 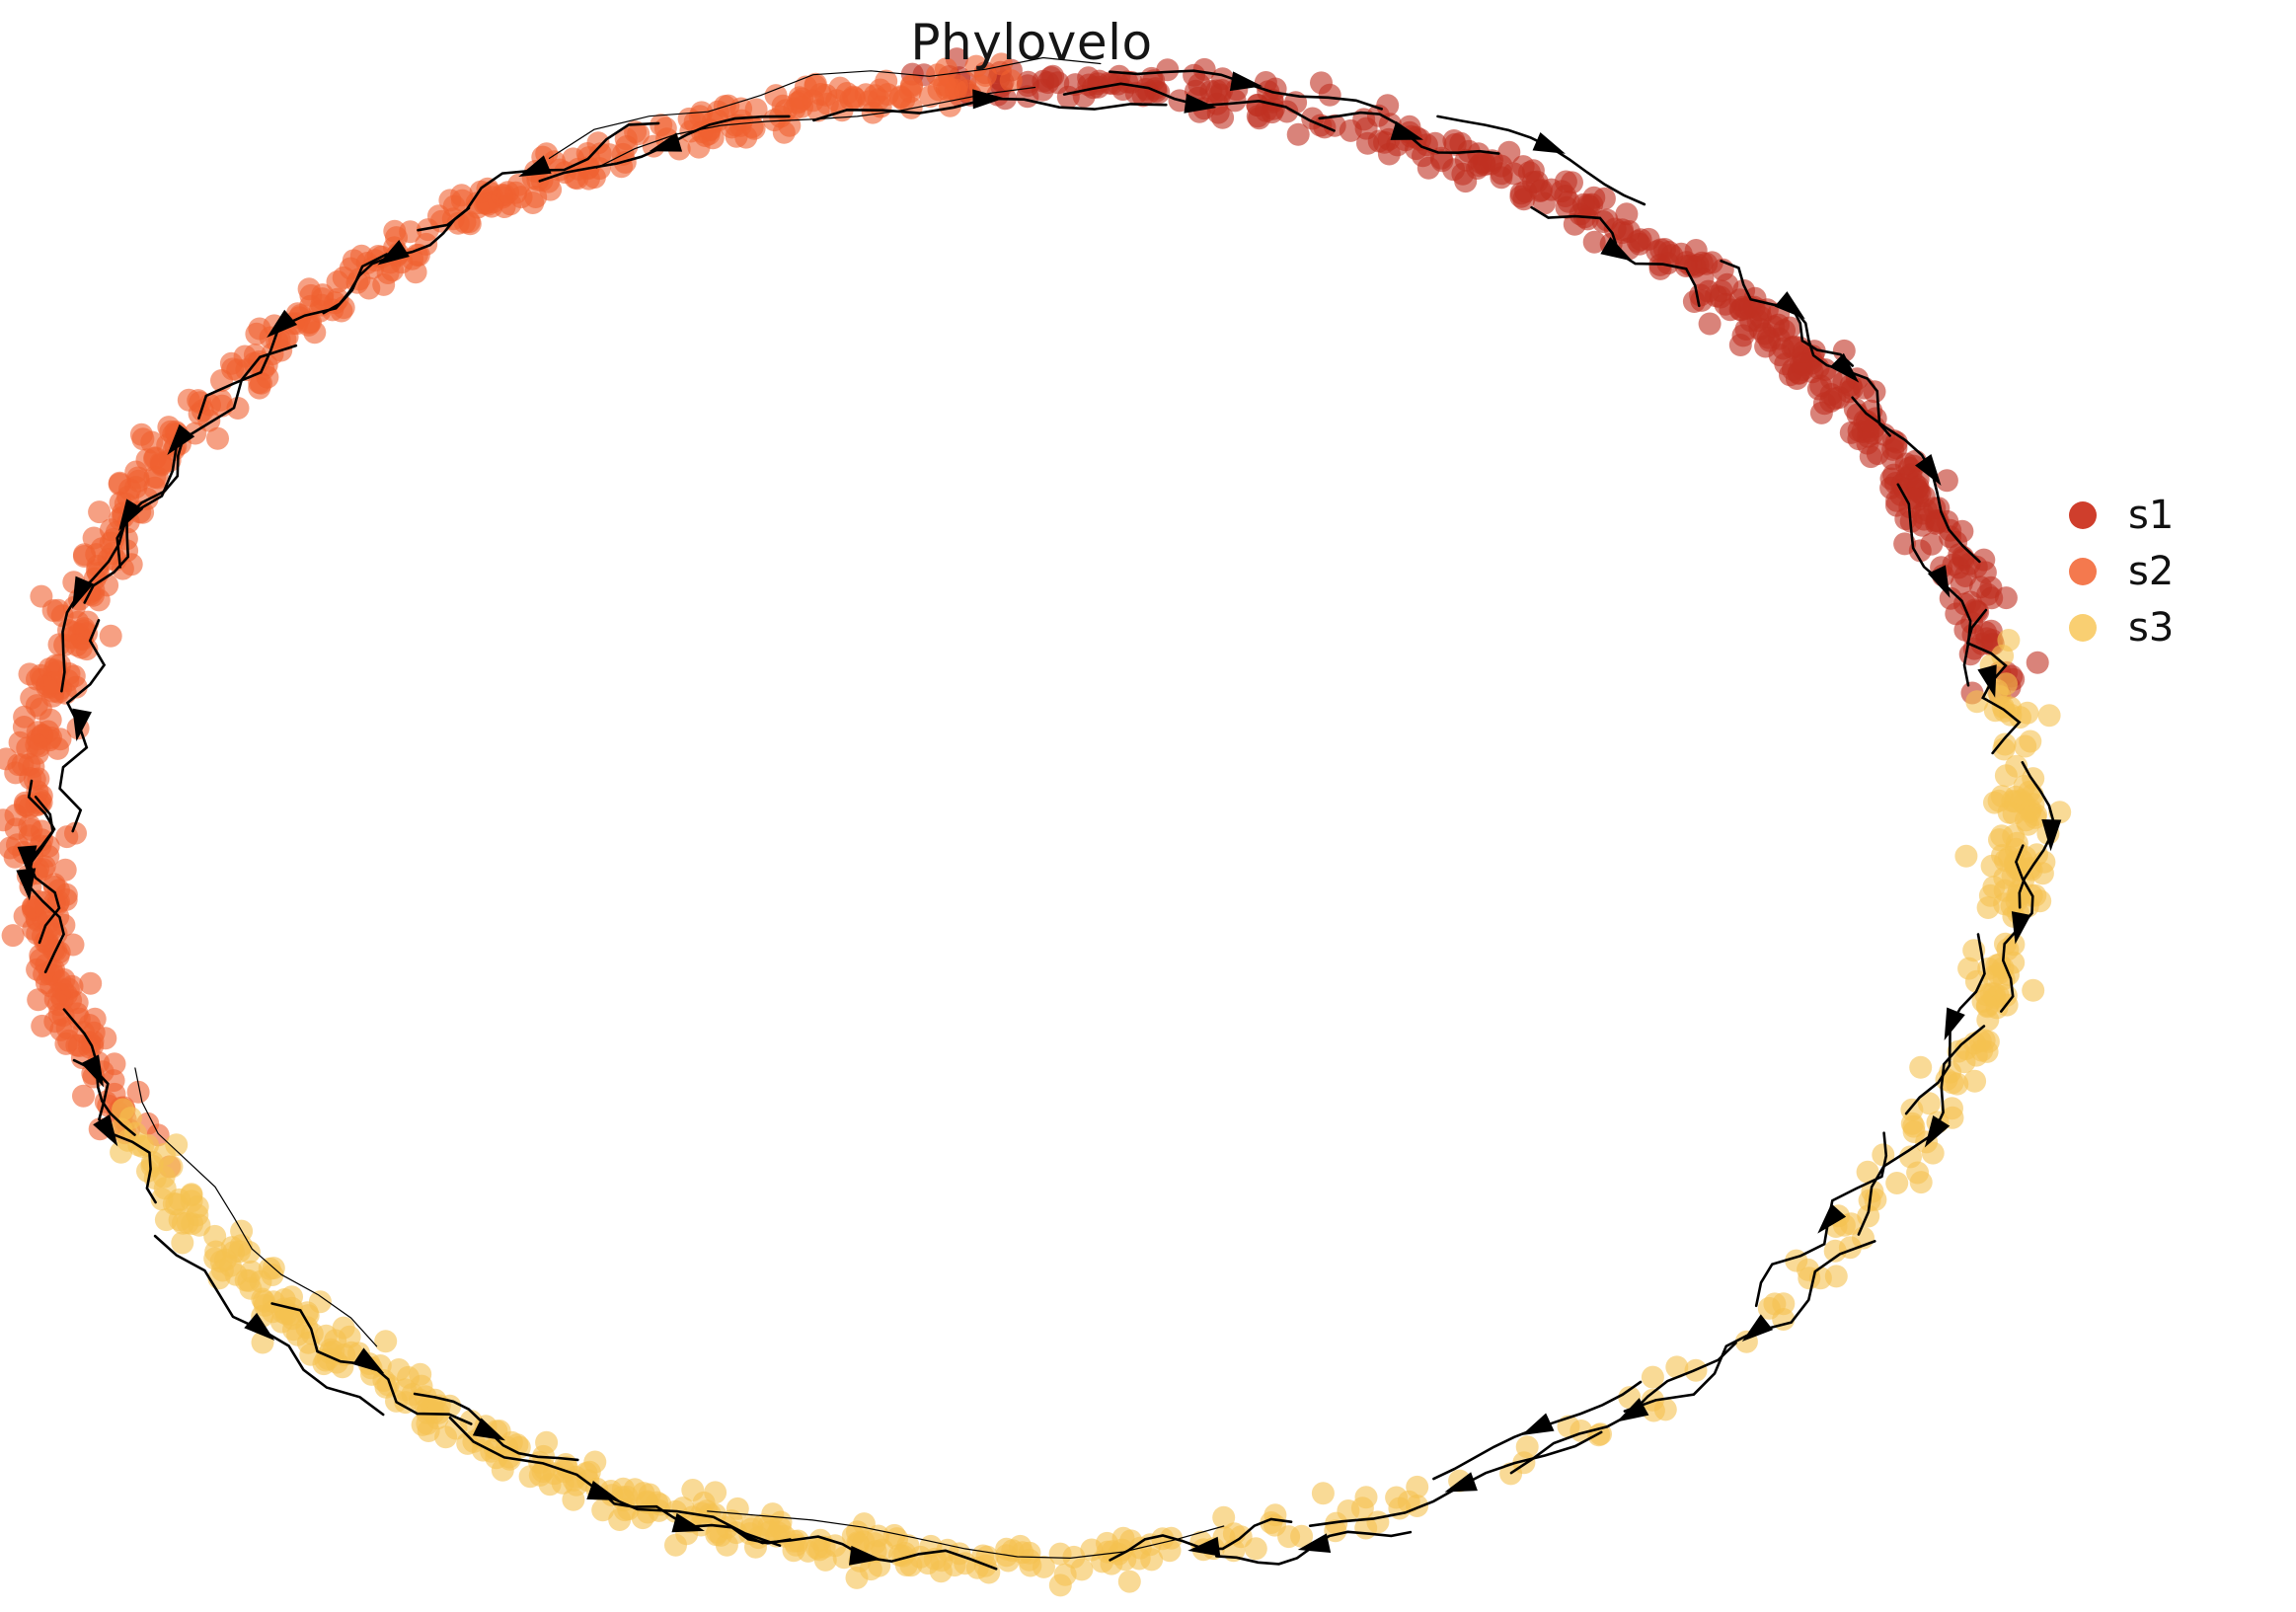 What do you see at coordinates (2151, 515) in the screenshot?
I see `legend-label: s1` at bounding box center [2151, 515].